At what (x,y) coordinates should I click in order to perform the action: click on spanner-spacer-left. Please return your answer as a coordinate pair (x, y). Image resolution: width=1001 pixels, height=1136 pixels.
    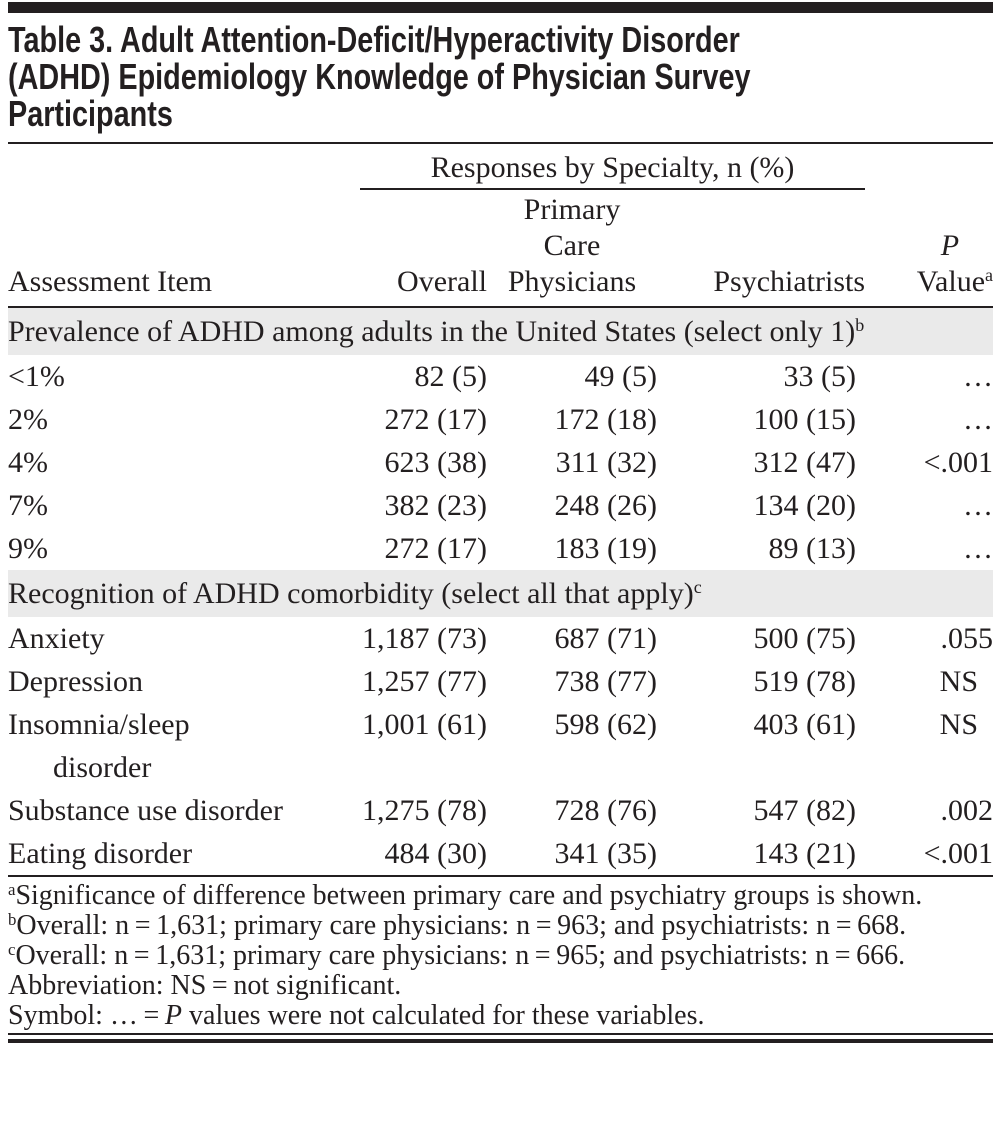
    Looking at the image, I should click on (184, 166).